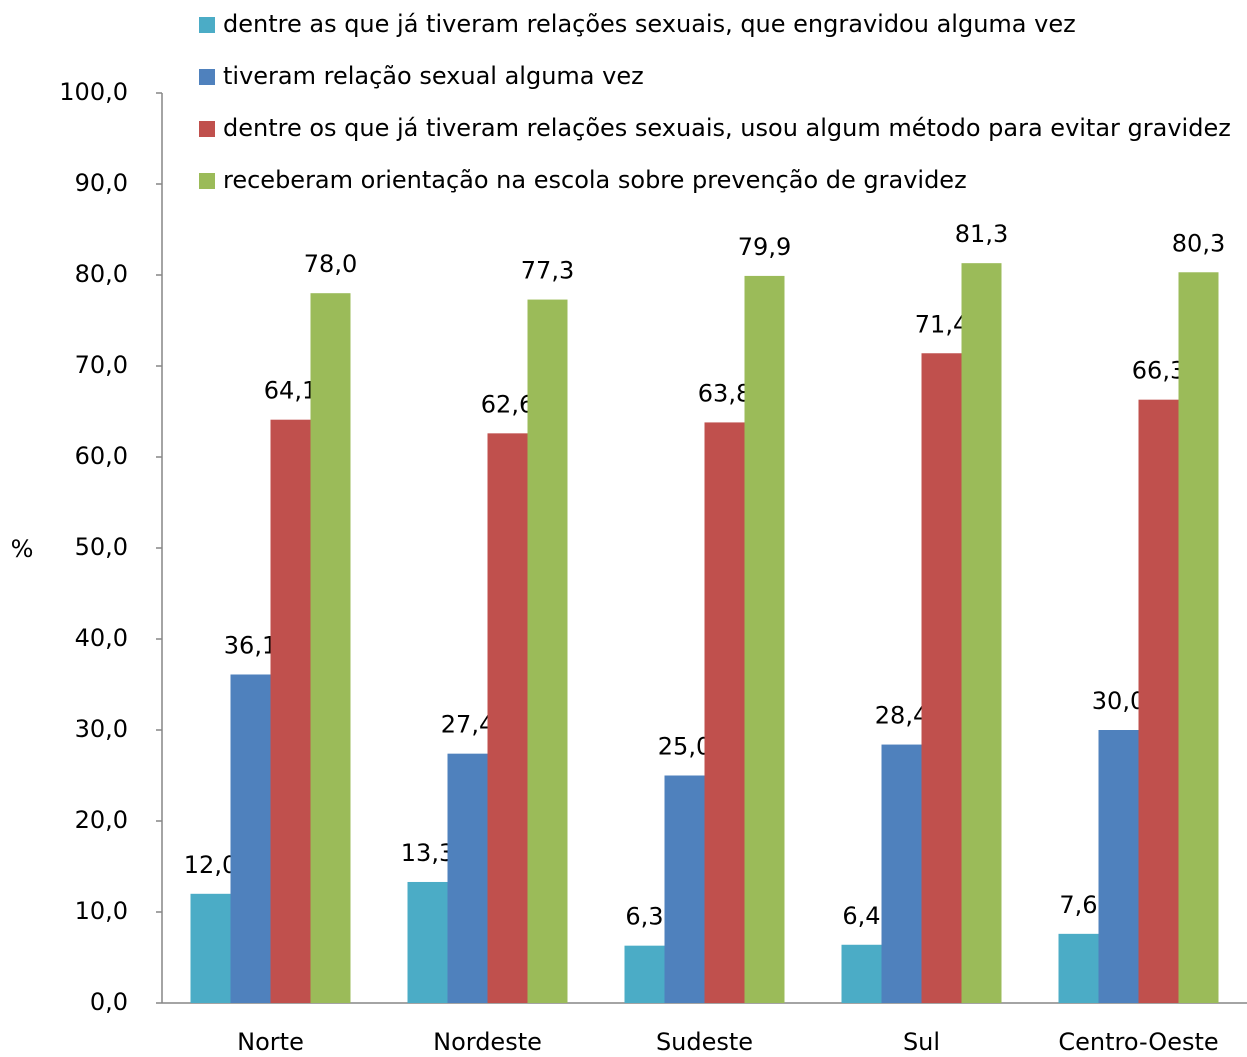  I want to click on y-tick-label: 70,0, so click(101, 365).